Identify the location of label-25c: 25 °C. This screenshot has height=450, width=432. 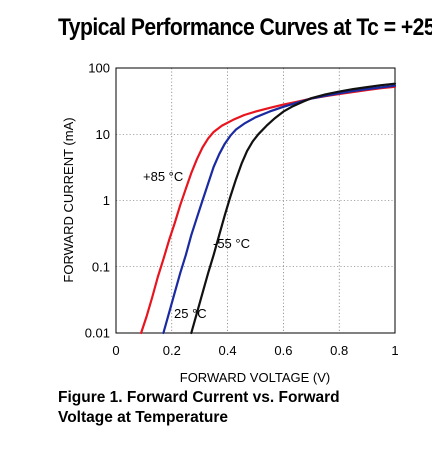
(190, 313).